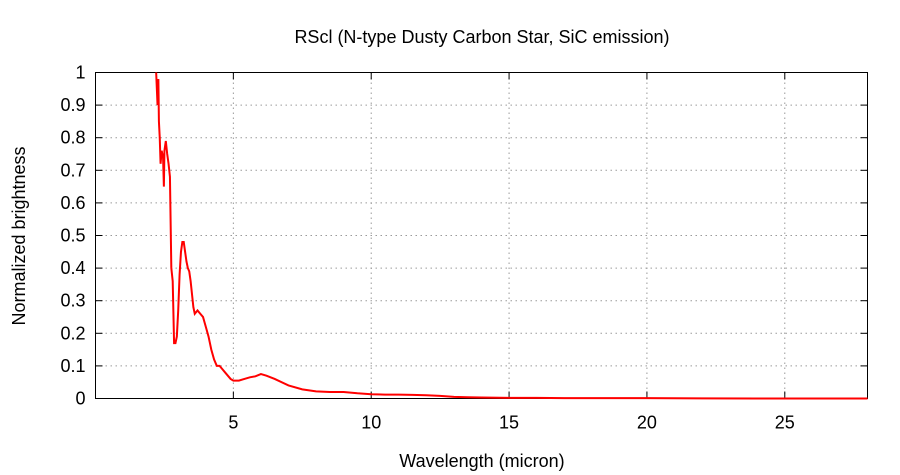  What do you see at coordinates (72, 138) in the screenshot?
I see `y-tick-label: 0.8` at bounding box center [72, 138].